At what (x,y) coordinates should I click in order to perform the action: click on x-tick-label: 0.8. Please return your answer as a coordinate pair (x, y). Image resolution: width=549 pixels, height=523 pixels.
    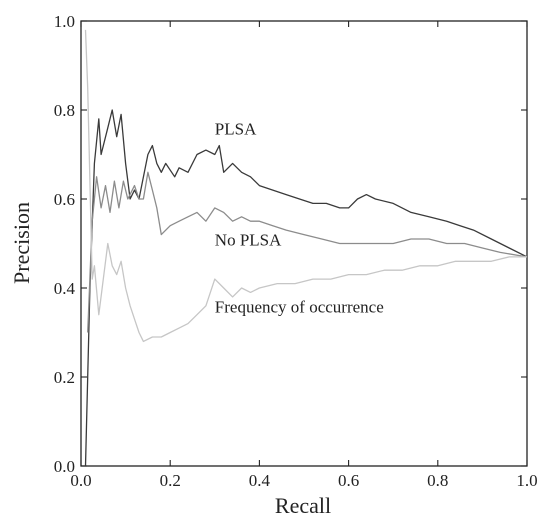
    Looking at the image, I should click on (437, 480).